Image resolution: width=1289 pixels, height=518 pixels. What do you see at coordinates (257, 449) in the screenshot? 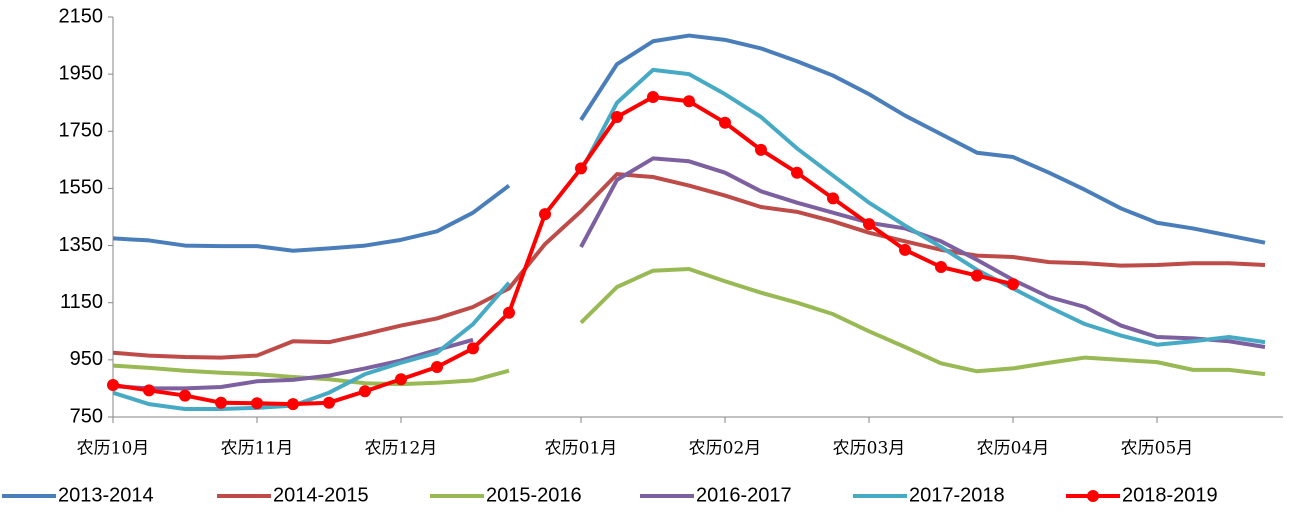
I see `x-tick-label: 农历11月` at bounding box center [257, 449].